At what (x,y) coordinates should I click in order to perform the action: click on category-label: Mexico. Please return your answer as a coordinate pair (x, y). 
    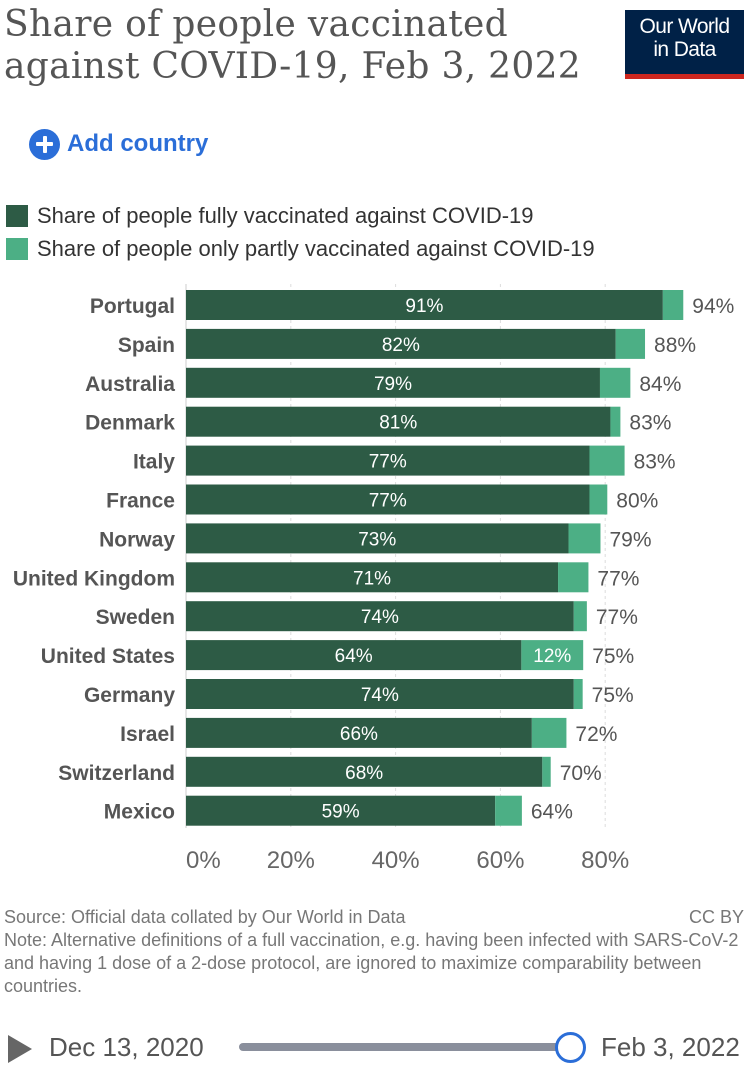
    Looking at the image, I should click on (139, 812).